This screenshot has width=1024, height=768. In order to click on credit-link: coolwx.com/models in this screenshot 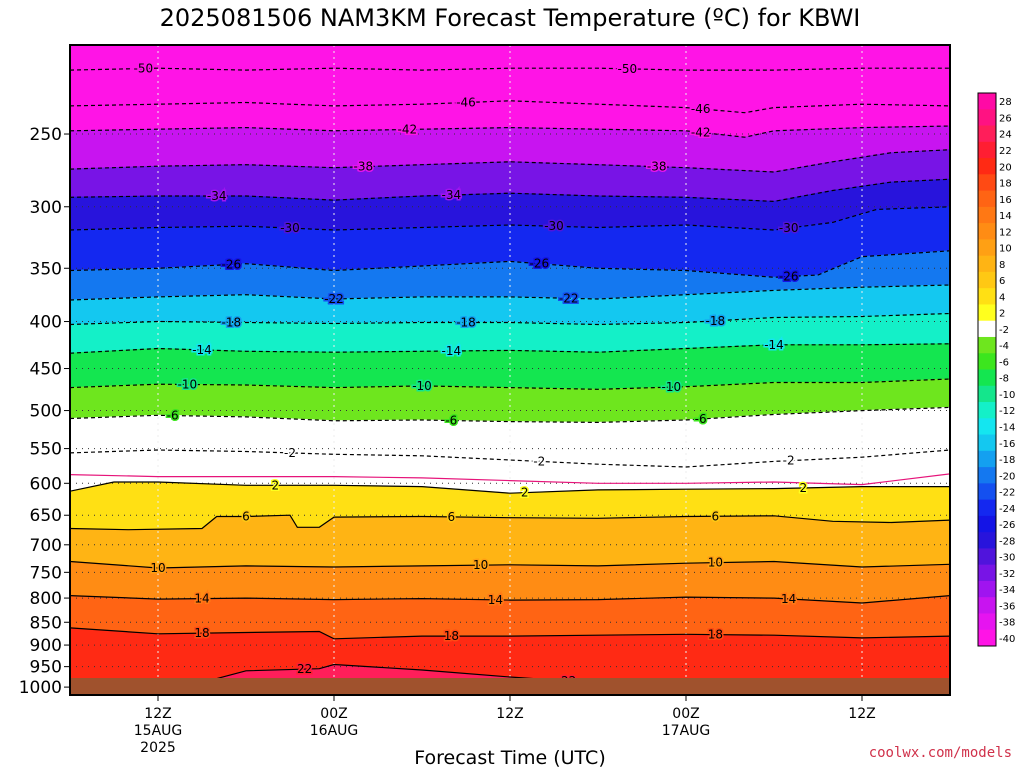, I will do `click(940, 753)`.